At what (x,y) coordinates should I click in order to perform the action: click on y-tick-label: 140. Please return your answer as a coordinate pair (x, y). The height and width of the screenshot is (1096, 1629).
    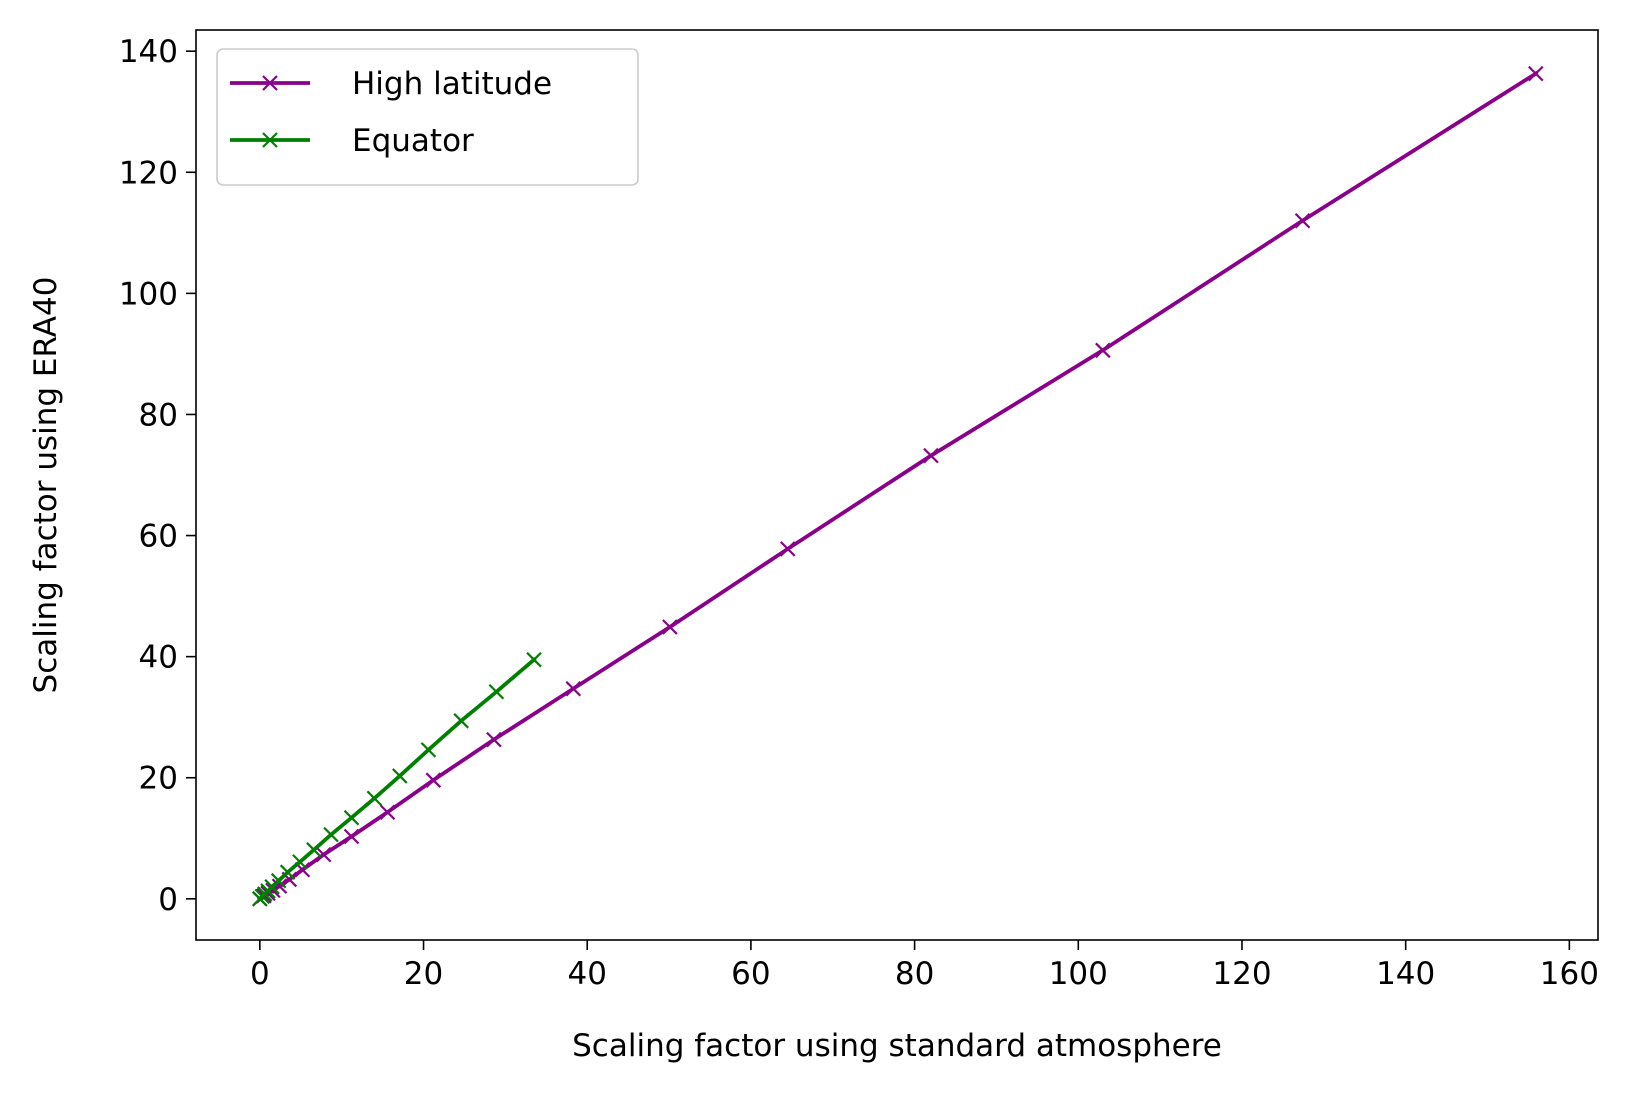
    Looking at the image, I should click on (148, 52).